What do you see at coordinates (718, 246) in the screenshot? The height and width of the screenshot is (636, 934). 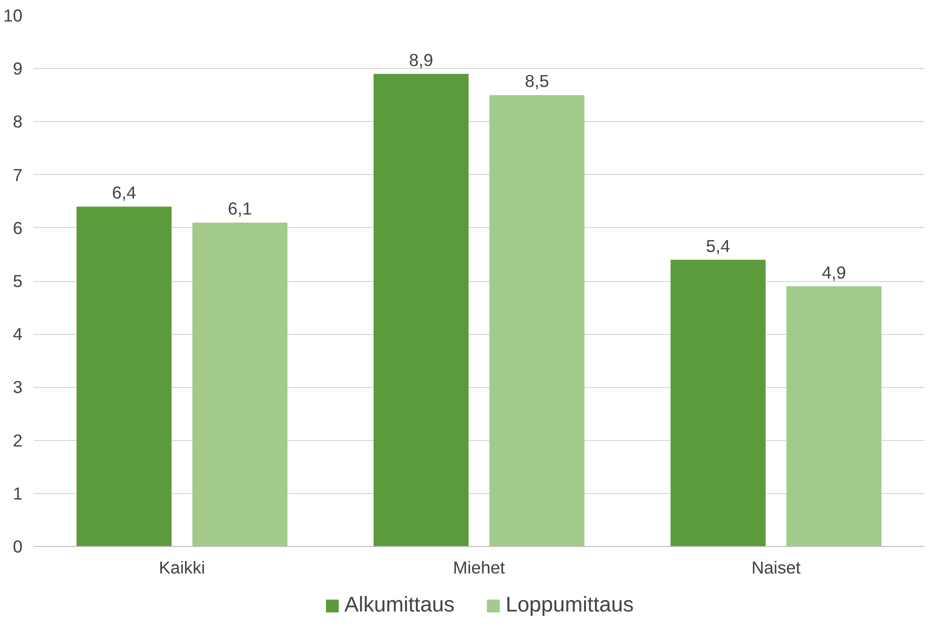 I see `data-label: 5,4` at bounding box center [718, 246].